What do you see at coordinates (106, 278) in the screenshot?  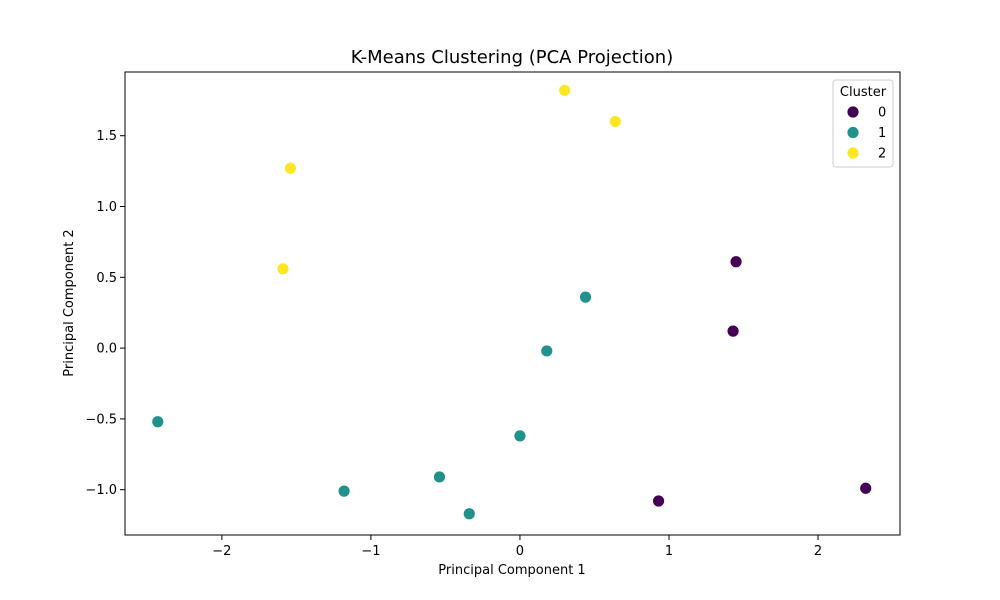 I see `y-tick-label: 0.5` at bounding box center [106, 278].